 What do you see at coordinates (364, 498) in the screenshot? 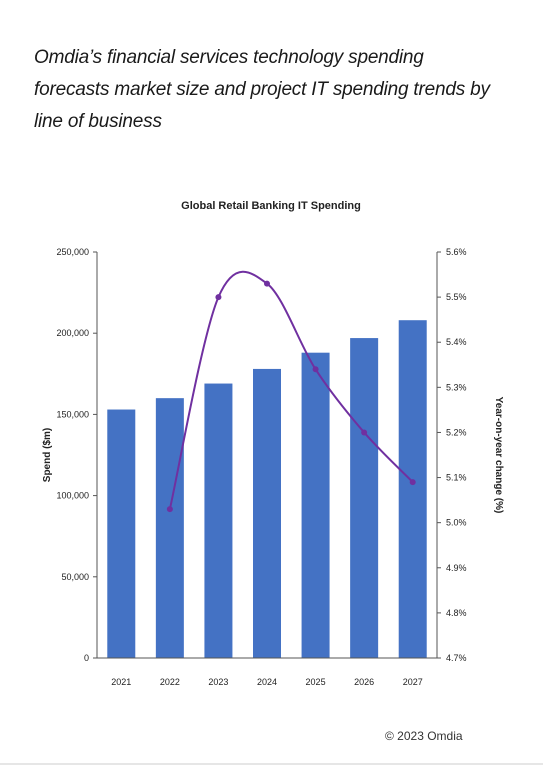
I see `bar-2026` at bounding box center [364, 498].